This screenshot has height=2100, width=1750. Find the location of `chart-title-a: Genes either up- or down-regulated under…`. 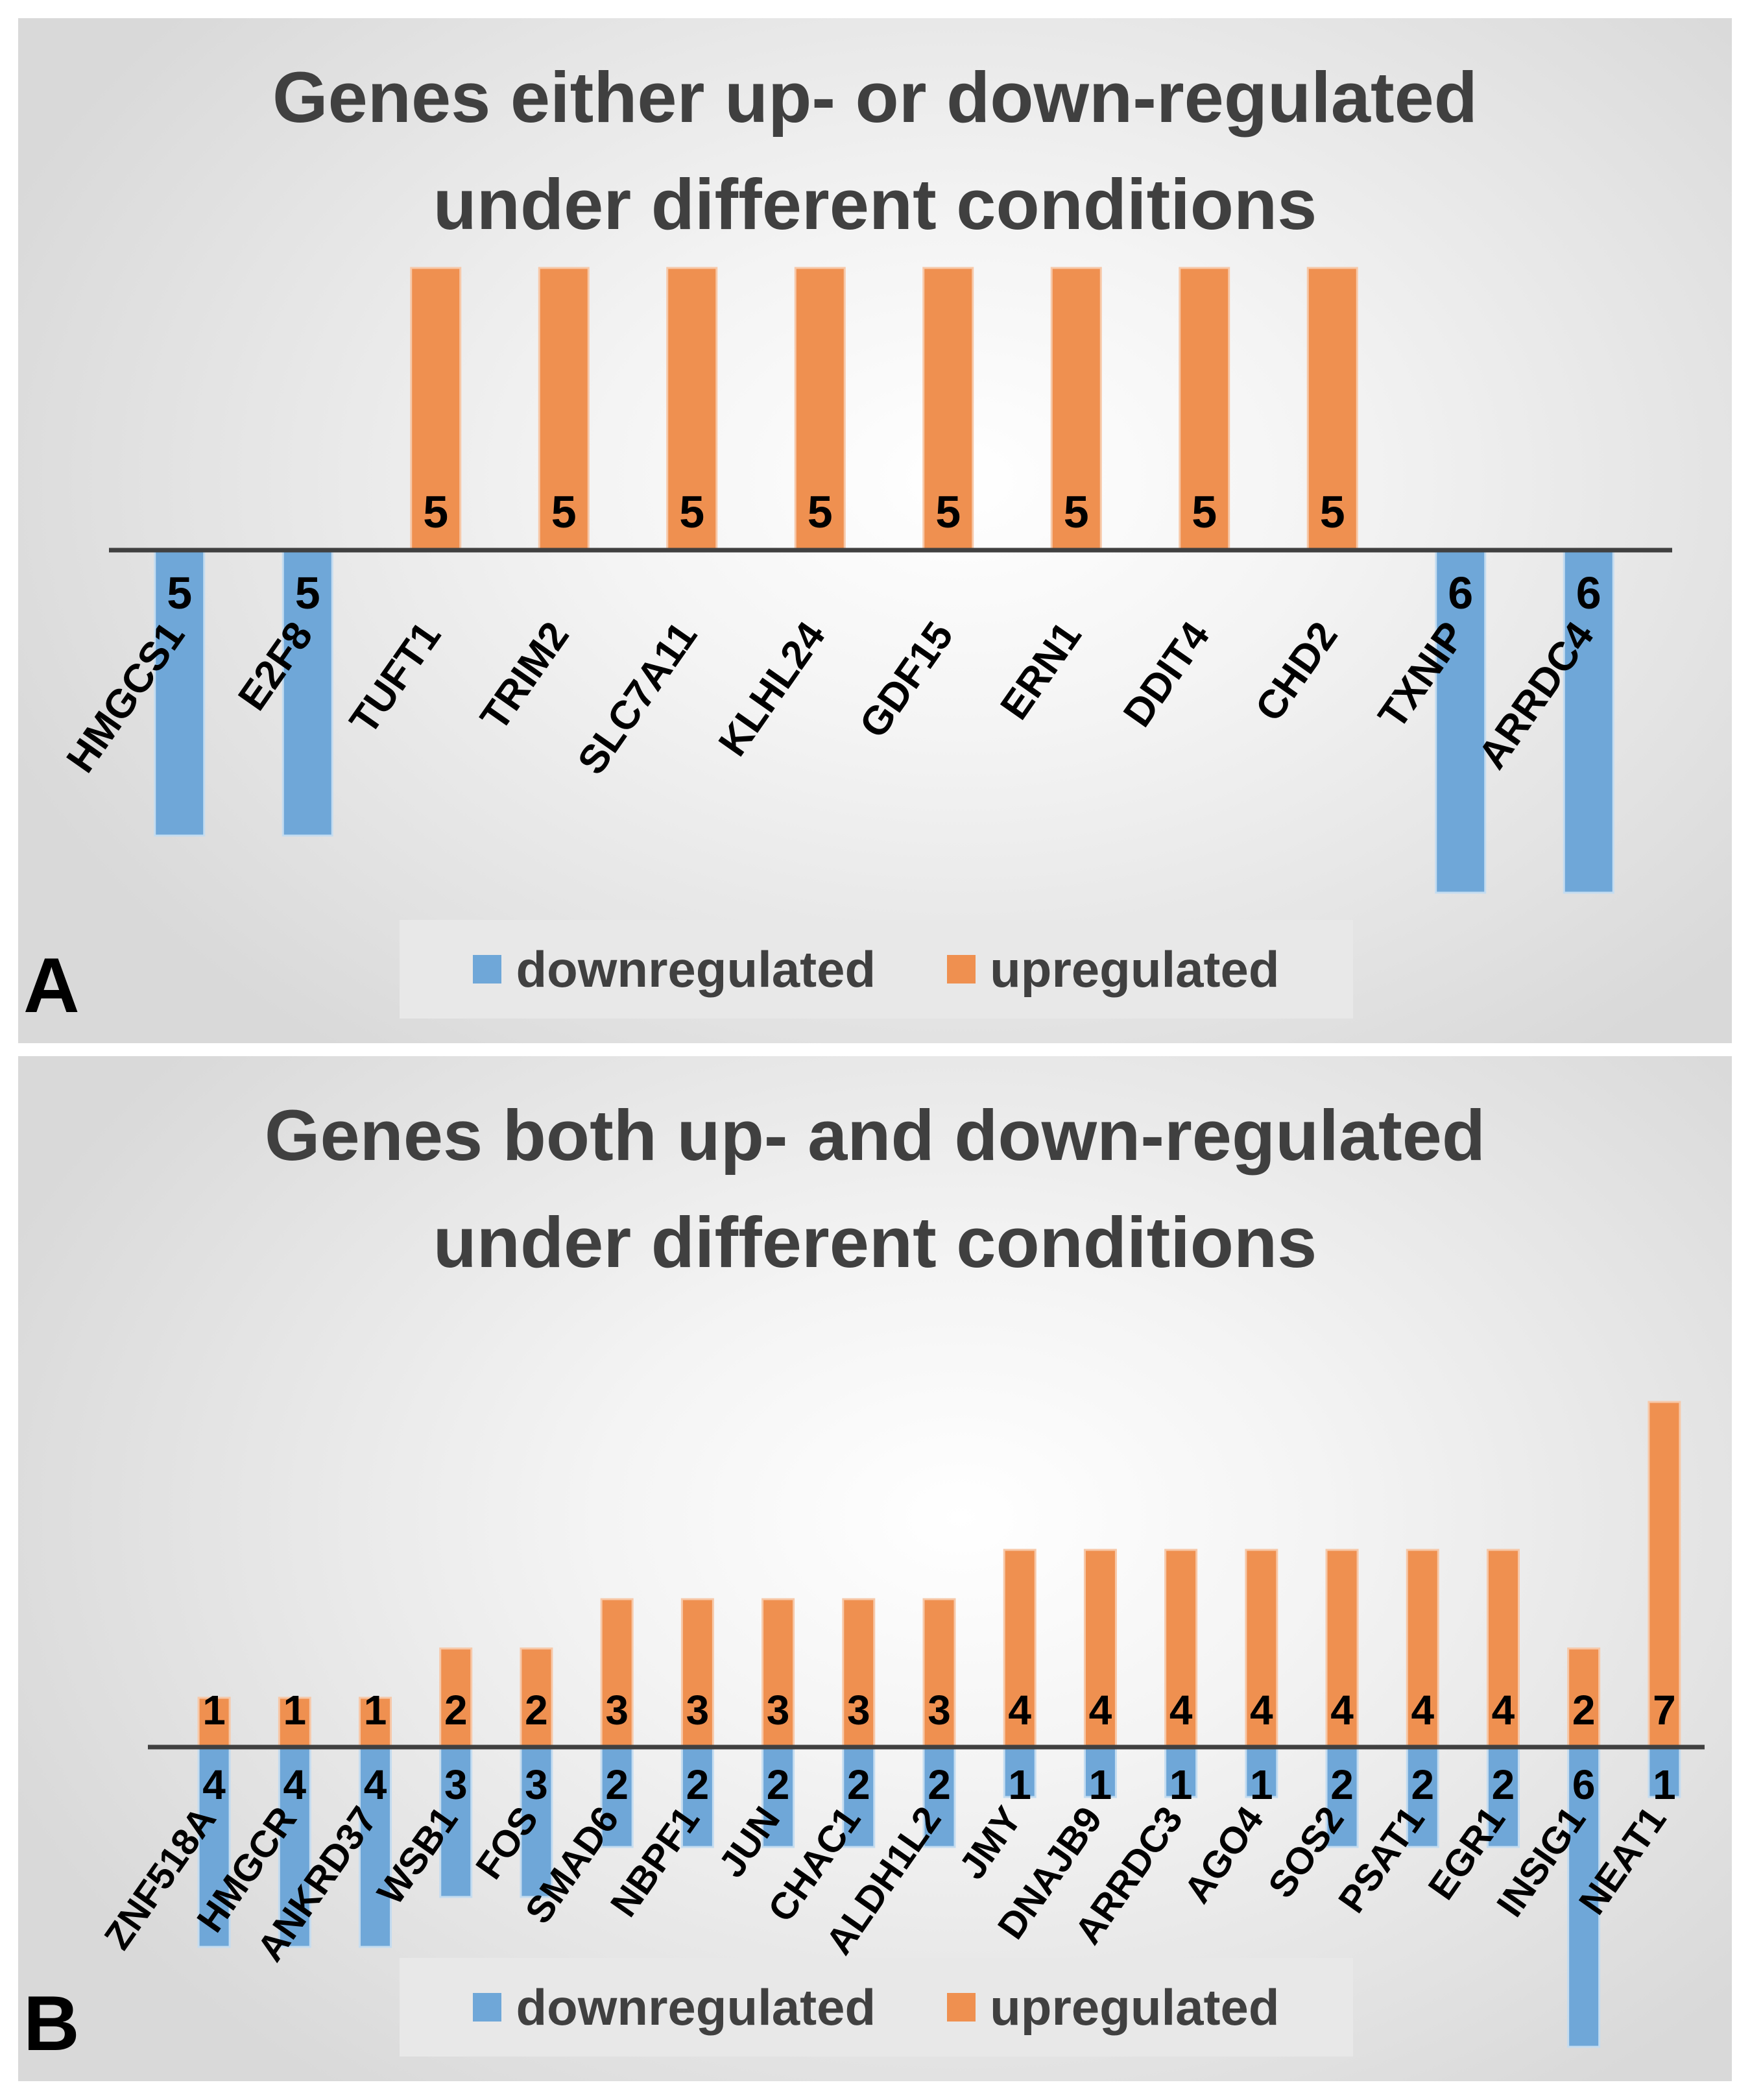

chart-title-a: Genes either up- or down-regulated under… is located at coordinates (875, 151).